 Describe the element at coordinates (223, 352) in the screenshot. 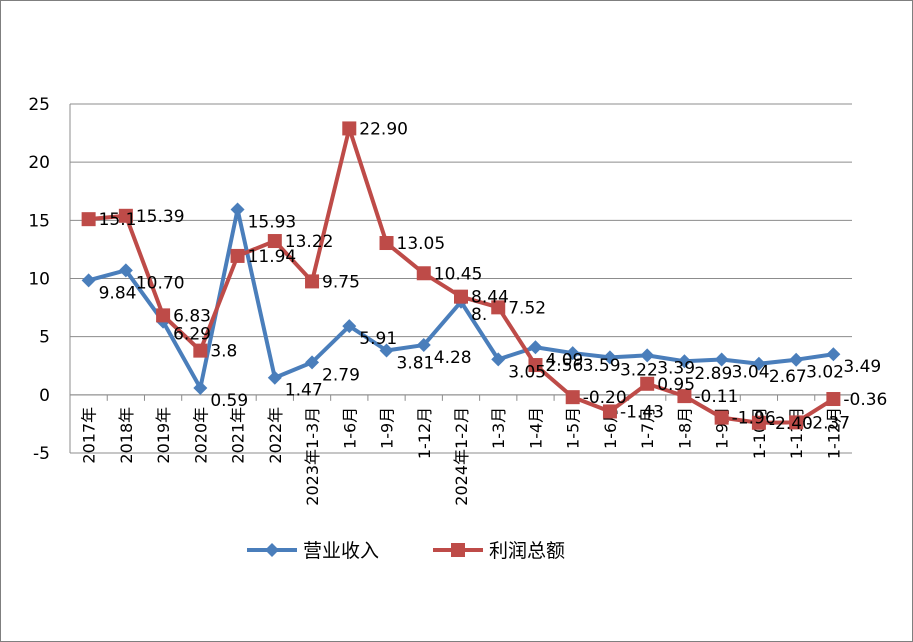

I see `data-label-series-2: 3.8` at that location.